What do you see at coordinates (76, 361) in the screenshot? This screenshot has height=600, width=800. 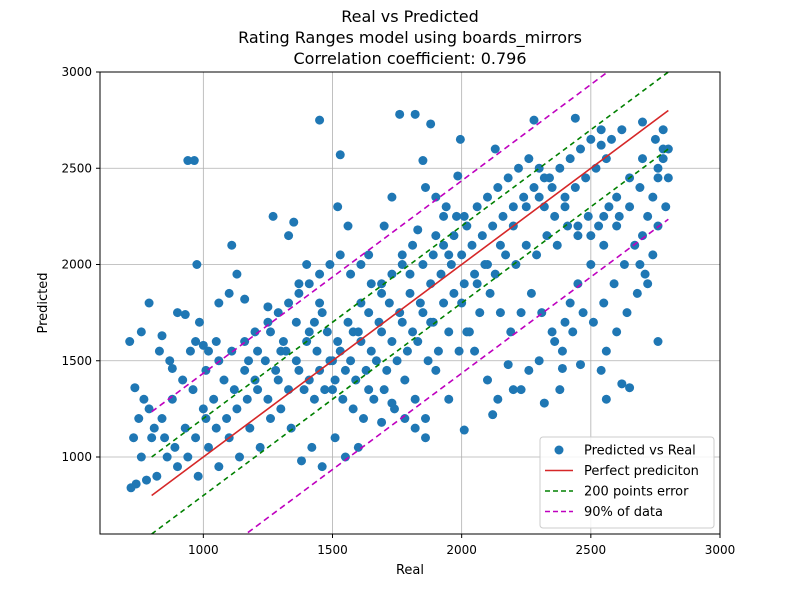 I see `y-tick-label: 1500` at bounding box center [76, 361].